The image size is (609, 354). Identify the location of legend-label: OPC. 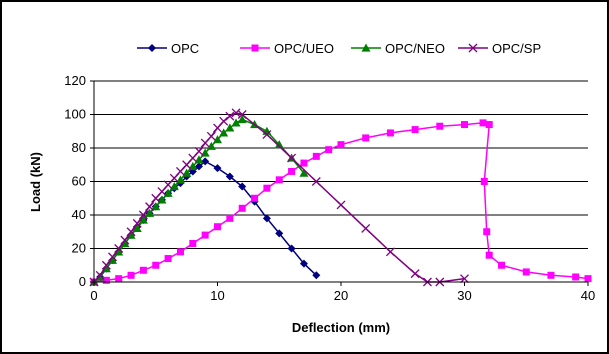
(185, 48).